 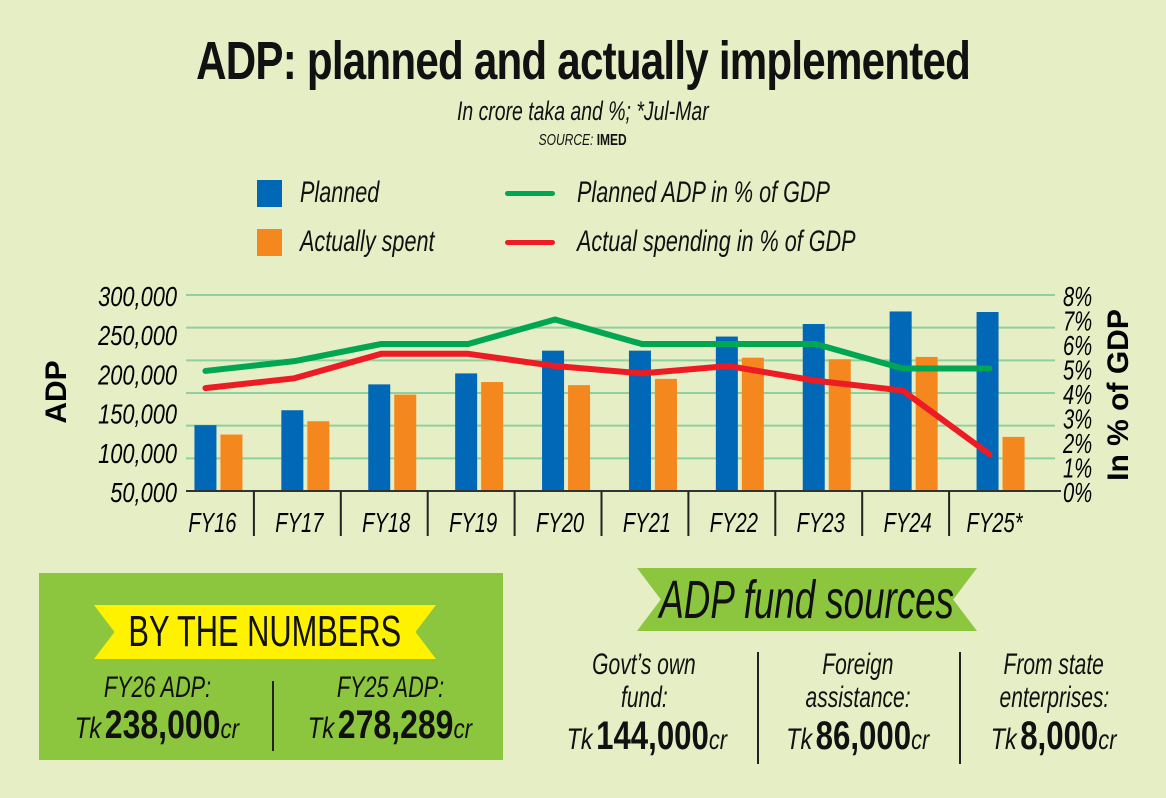 I want to click on fund-source-label: From state, so click(x=1054, y=664).